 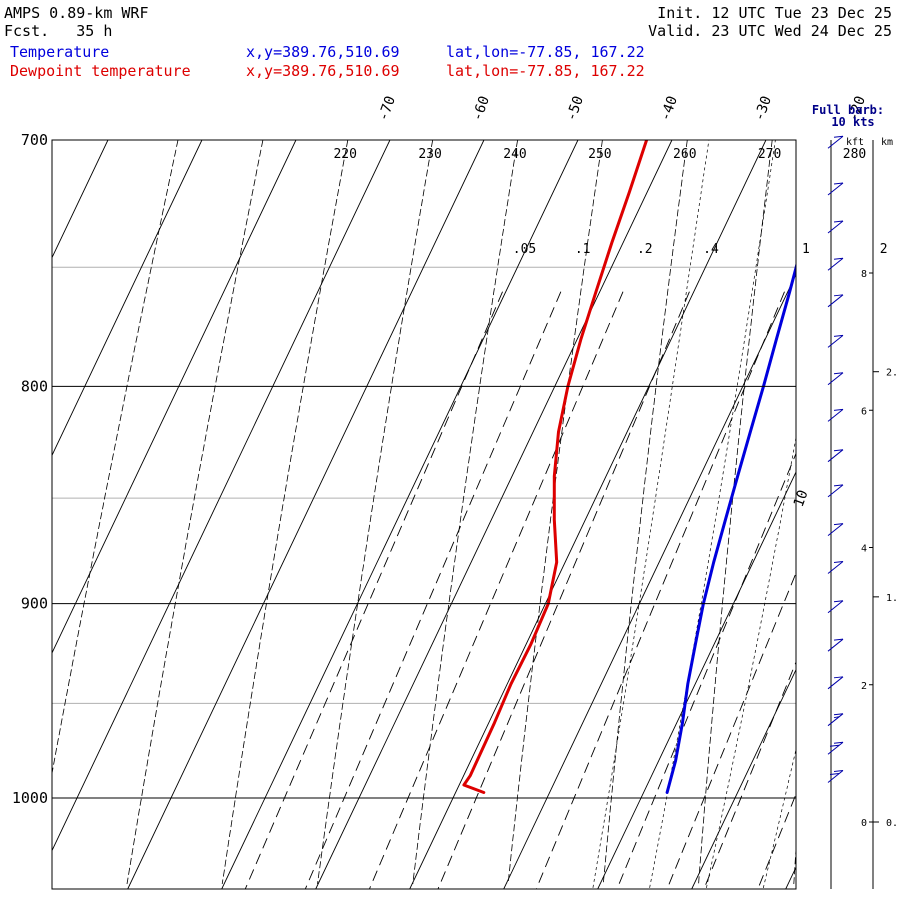 What do you see at coordinates (711, 249) in the screenshot?
I see `mixing-ratio-label: .4` at bounding box center [711, 249].